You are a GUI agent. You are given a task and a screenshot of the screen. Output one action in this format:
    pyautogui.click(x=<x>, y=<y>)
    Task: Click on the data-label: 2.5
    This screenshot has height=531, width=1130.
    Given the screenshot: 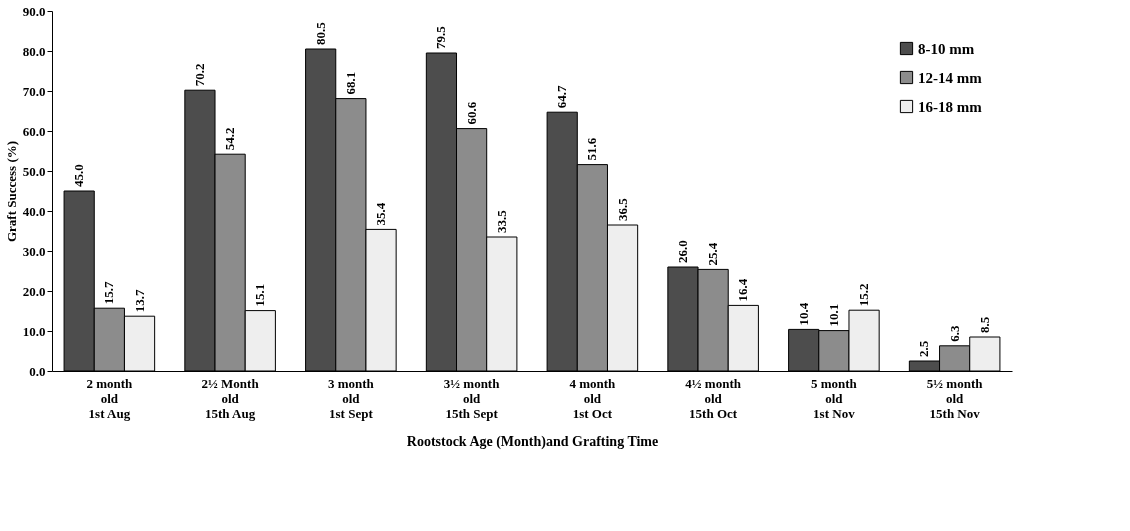 What is the action you would take?
    pyautogui.click(x=924, y=348)
    